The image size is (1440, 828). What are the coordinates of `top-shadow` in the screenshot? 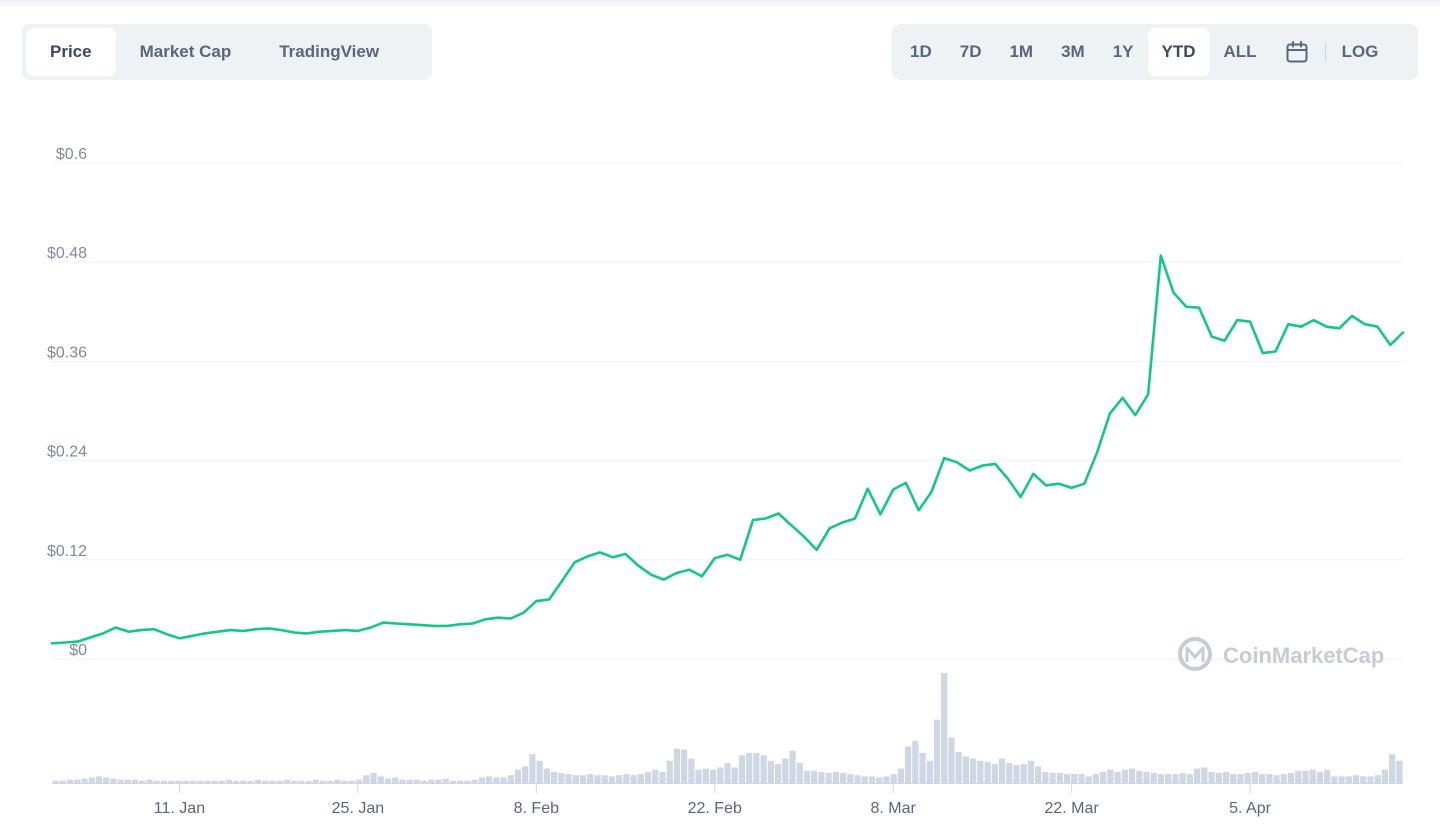 It's located at (720, 4).